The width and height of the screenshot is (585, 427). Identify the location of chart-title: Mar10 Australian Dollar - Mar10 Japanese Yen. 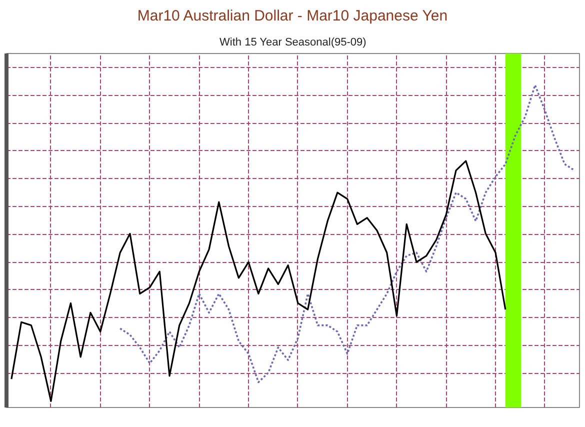
(292, 16).